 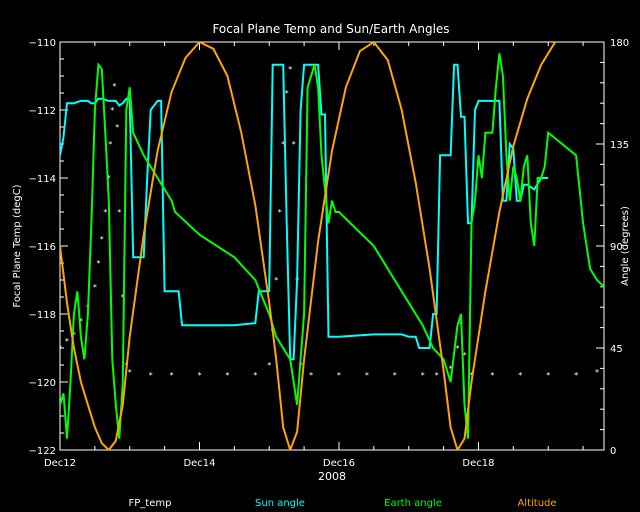 I want to click on legend-item: Sun angle, so click(x=280, y=503).